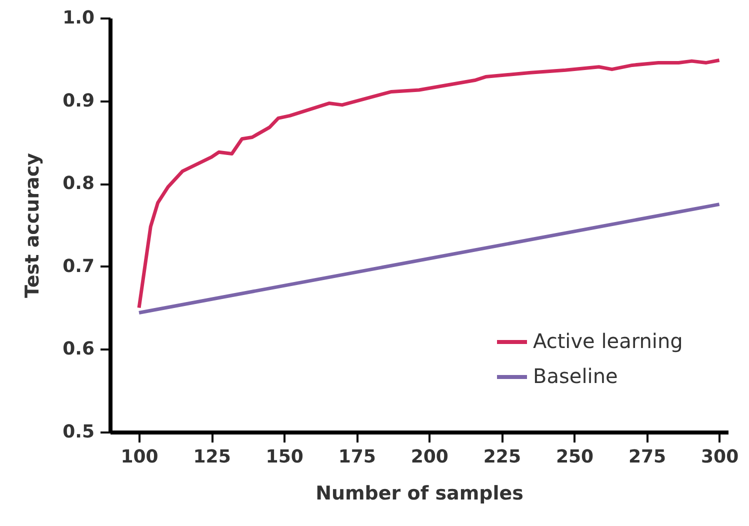 Image resolution: width=749 pixels, height=526 pixels. I want to click on x-tick-label: 100, so click(139, 457).